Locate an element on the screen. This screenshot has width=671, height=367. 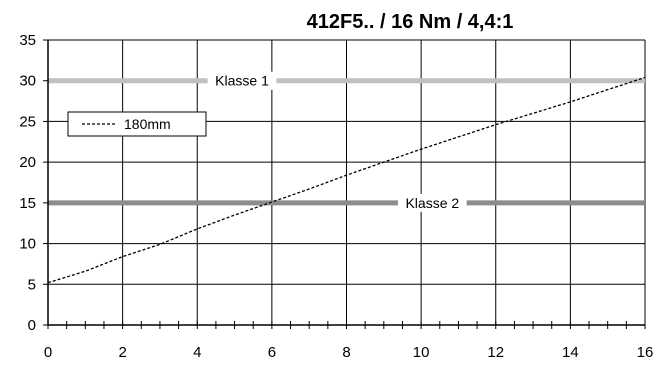
y-tick-label: 25 is located at coordinates (27, 121).